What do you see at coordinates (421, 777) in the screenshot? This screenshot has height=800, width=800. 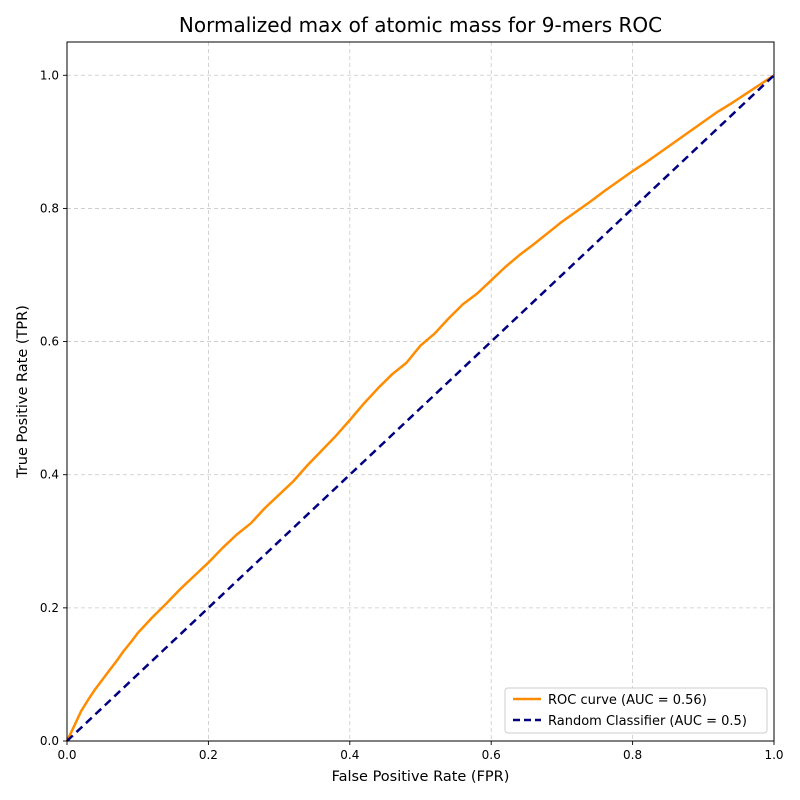 I see `x-axis-label: False Positive Rate (FPR)` at bounding box center [421, 777].